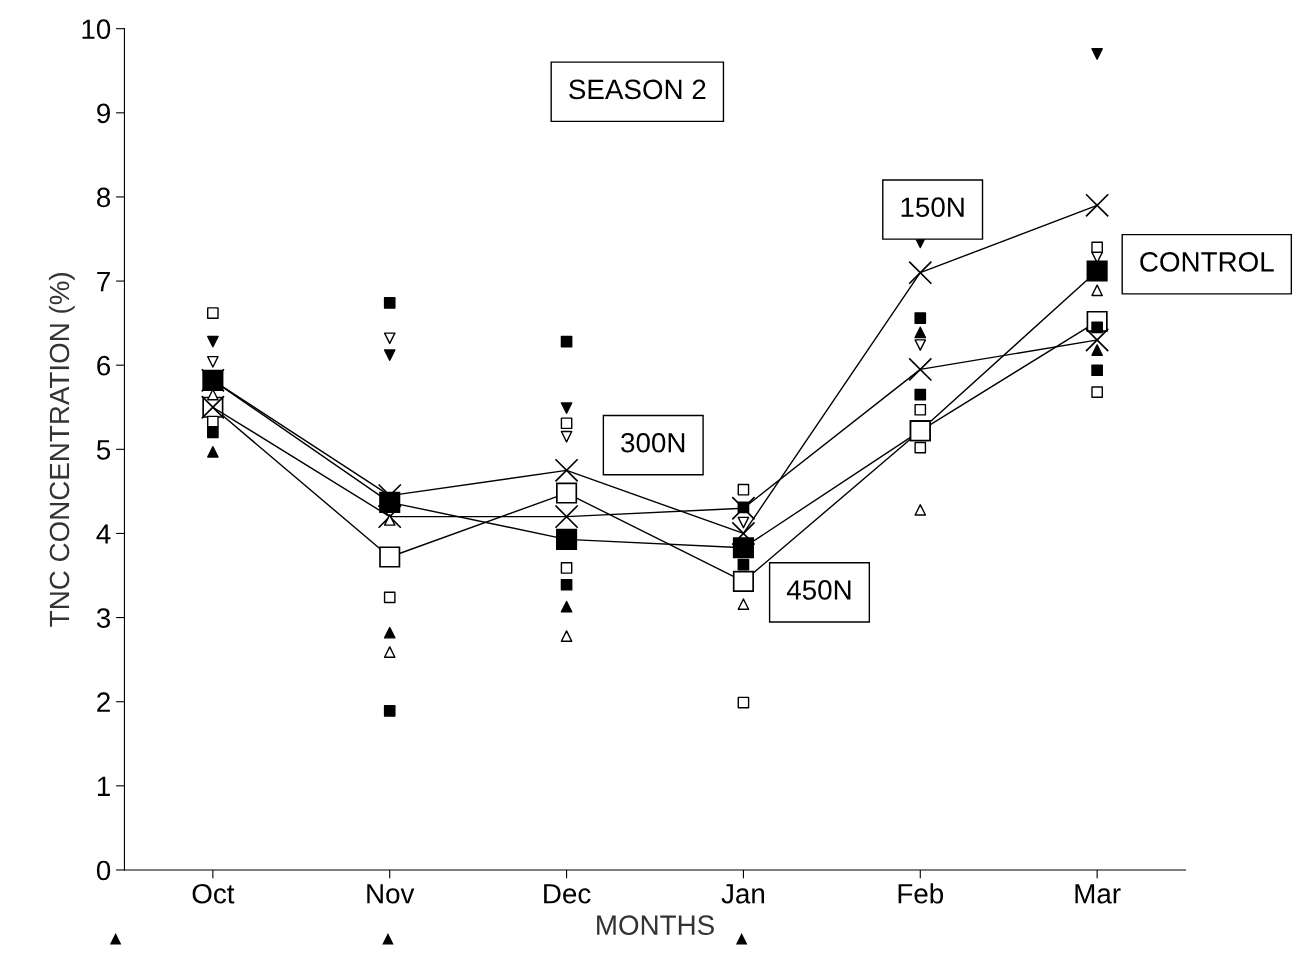  What do you see at coordinates (103, 702) in the screenshot?
I see `y-tick-label: 2` at bounding box center [103, 702].